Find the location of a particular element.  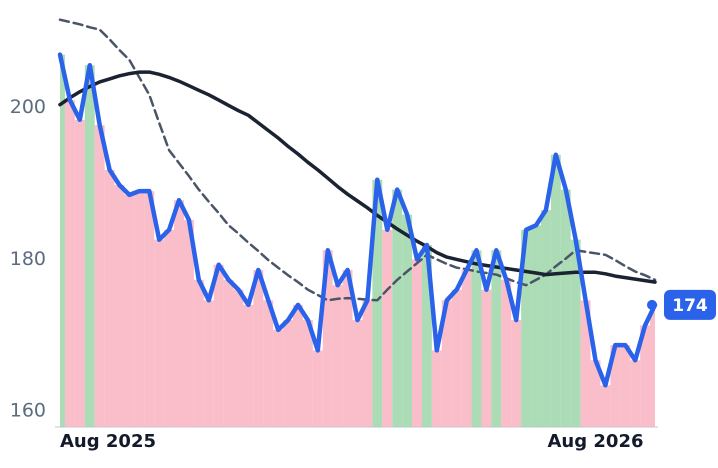

y-tick-label: 200 is located at coordinates (28, 107).